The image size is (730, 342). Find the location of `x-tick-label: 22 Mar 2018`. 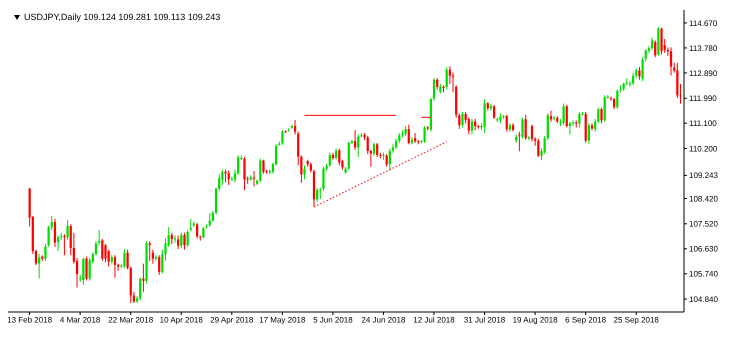

x-tick-label: 22 Mar 2018 is located at coordinates (131, 320).